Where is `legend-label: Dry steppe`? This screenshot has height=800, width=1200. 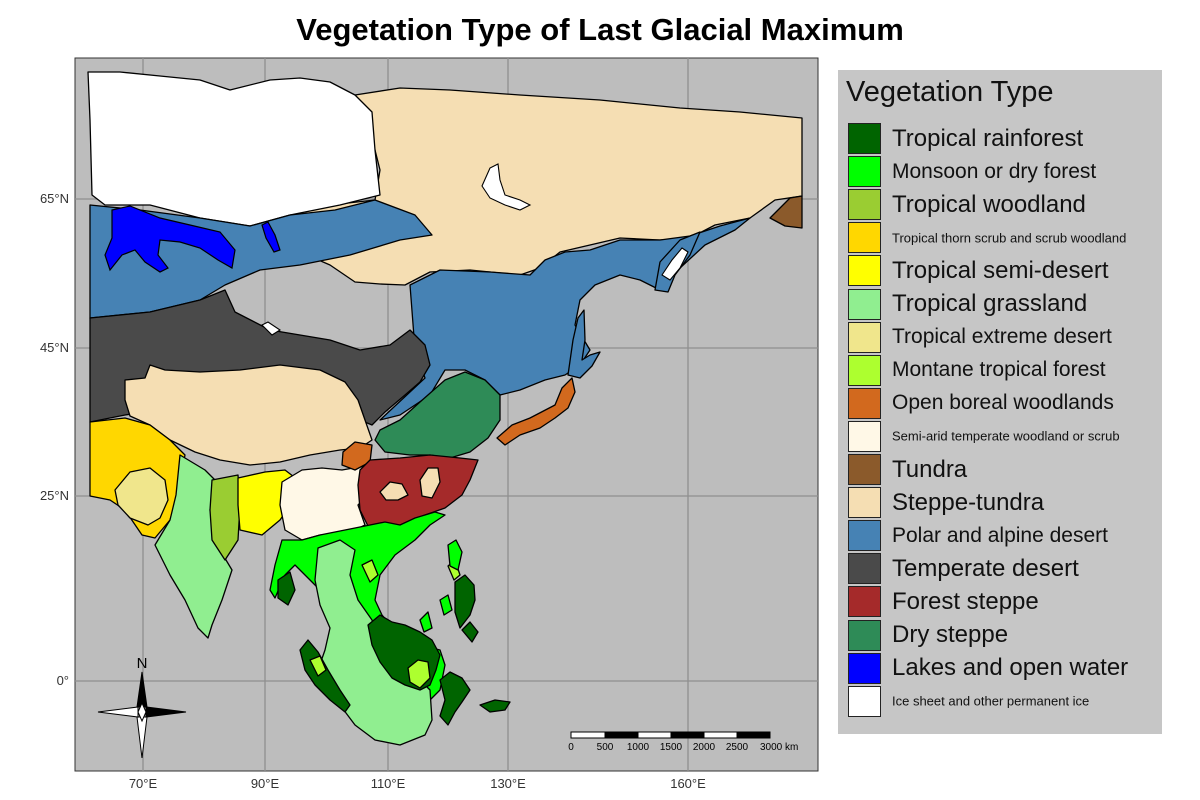
legend-label: Dry steppe is located at coordinates (950, 634).